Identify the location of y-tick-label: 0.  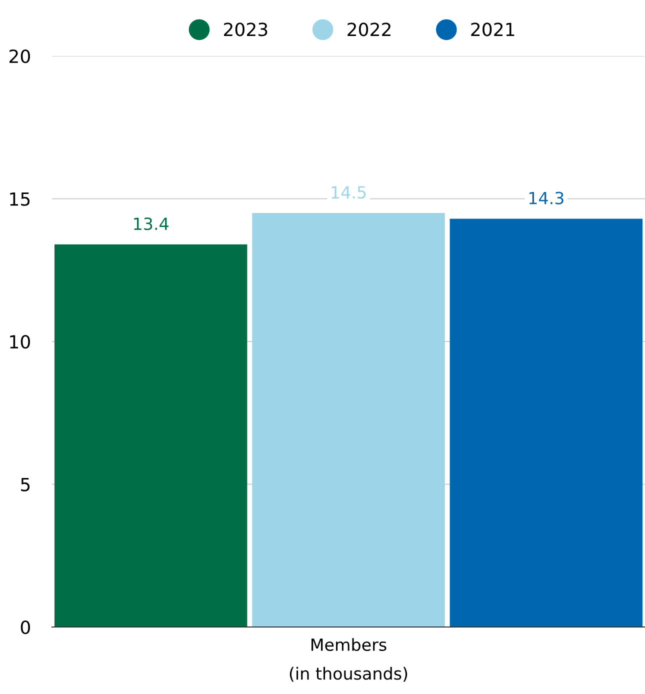
(25, 627).